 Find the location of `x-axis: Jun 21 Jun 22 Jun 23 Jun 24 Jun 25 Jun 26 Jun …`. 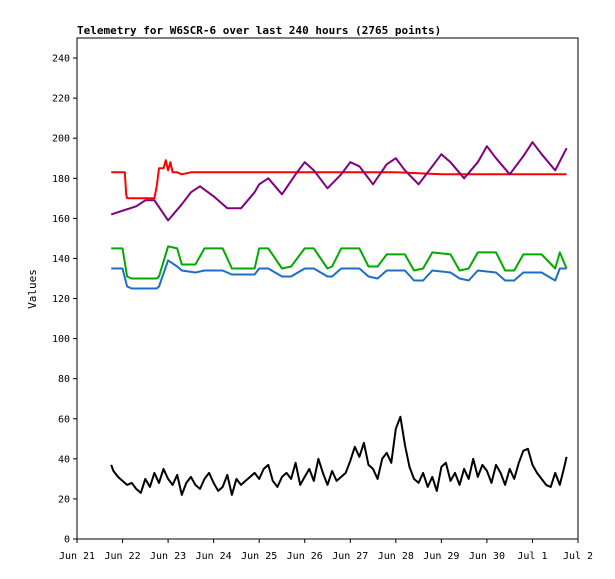

x-axis: Jun 21 Jun 22 Jun 23 Jun 24 Jun 25 Jun 26 Jun … is located at coordinates (326, 550).